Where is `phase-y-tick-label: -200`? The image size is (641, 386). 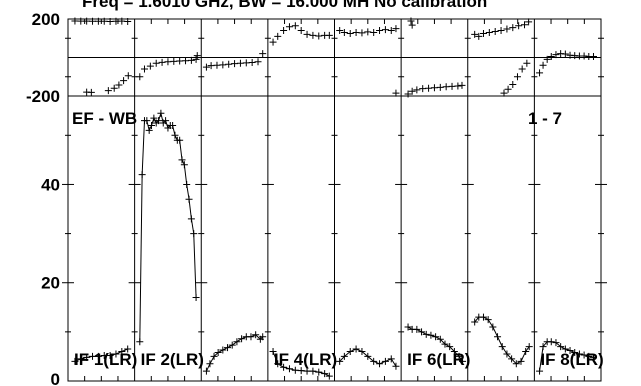
phase-y-tick-label: -200 is located at coordinates (43, 96).